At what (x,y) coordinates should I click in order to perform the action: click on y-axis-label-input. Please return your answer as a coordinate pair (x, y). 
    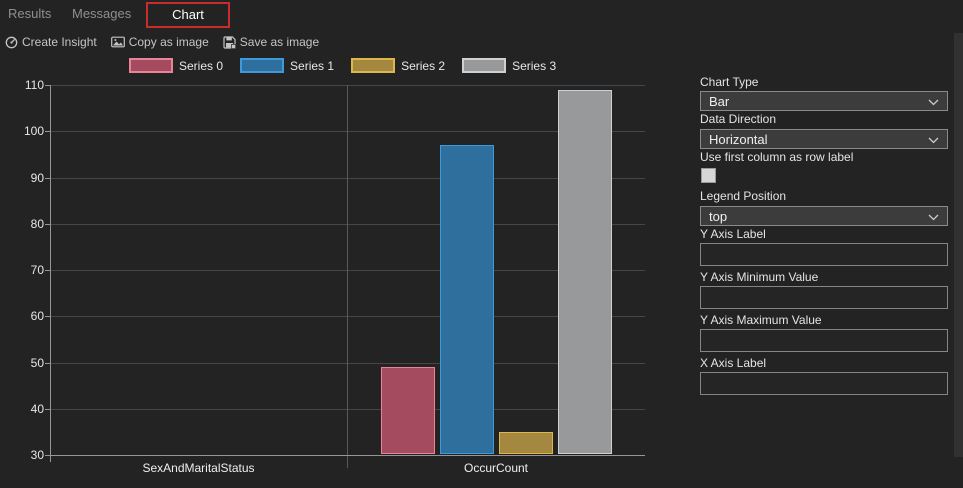
    Looking at the image, I should click on (824, 254).